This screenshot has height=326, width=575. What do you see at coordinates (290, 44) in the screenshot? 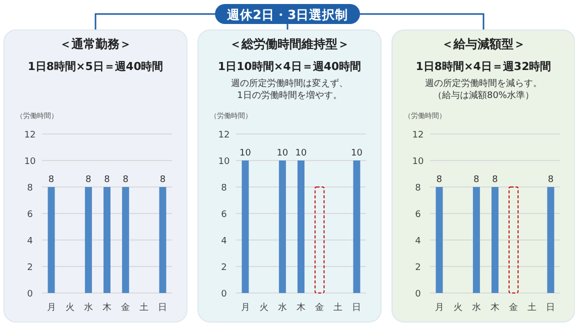
I see `chart-title: ＜総労働時間維持型＞` at bounding box center [290, 44].